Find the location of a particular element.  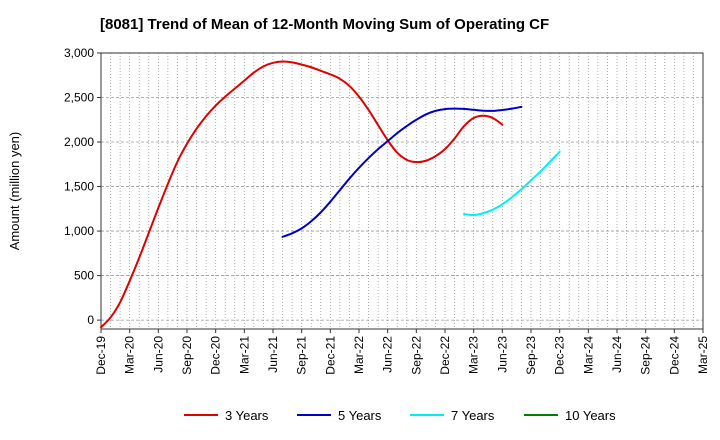

legend-label: 10 Years is located at coordinates (590, 415).